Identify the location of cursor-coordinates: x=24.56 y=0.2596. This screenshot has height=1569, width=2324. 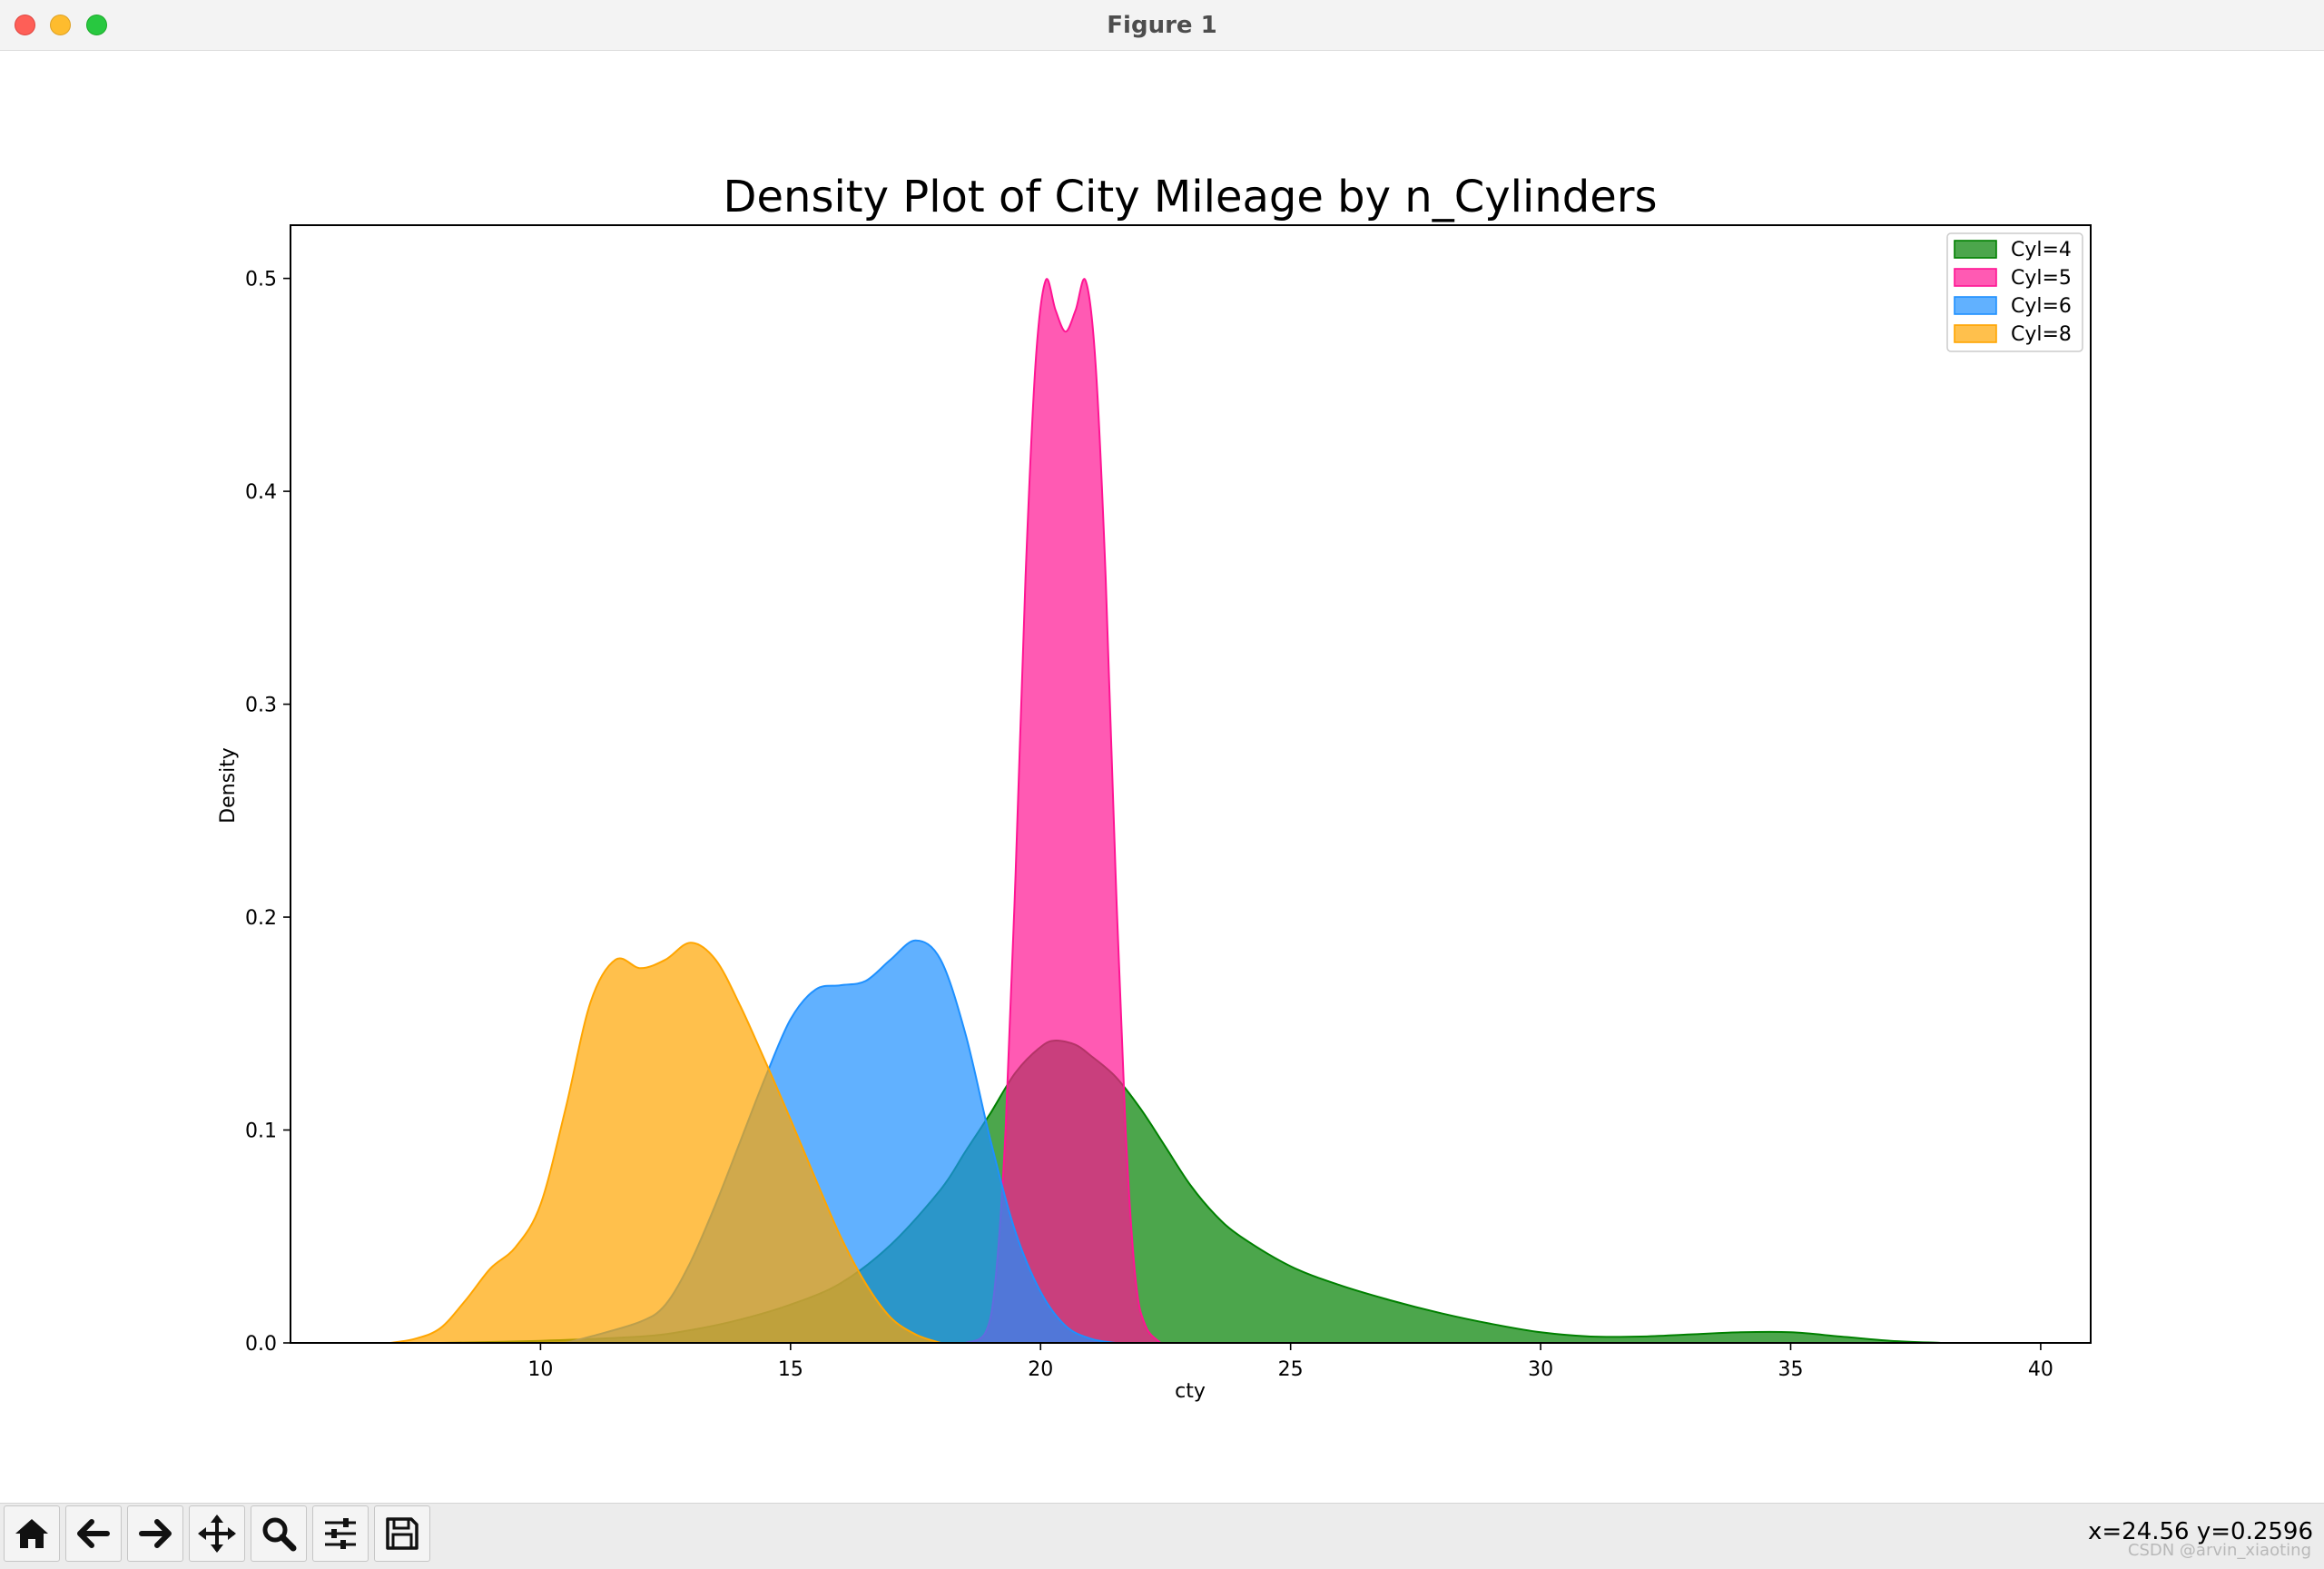
(2200, 1532).